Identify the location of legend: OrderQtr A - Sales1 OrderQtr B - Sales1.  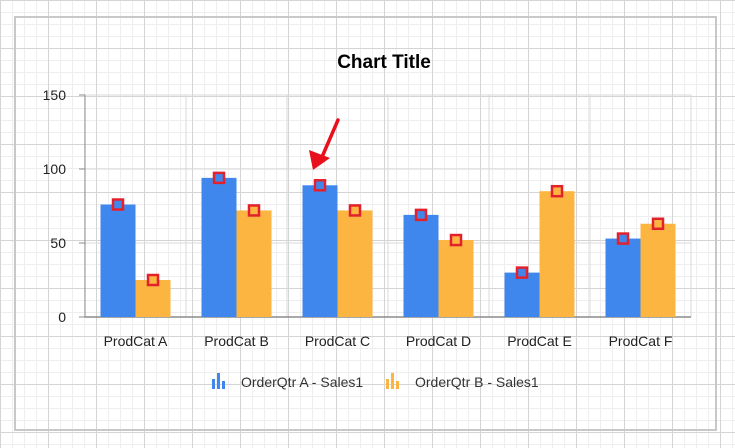
(375, 381).